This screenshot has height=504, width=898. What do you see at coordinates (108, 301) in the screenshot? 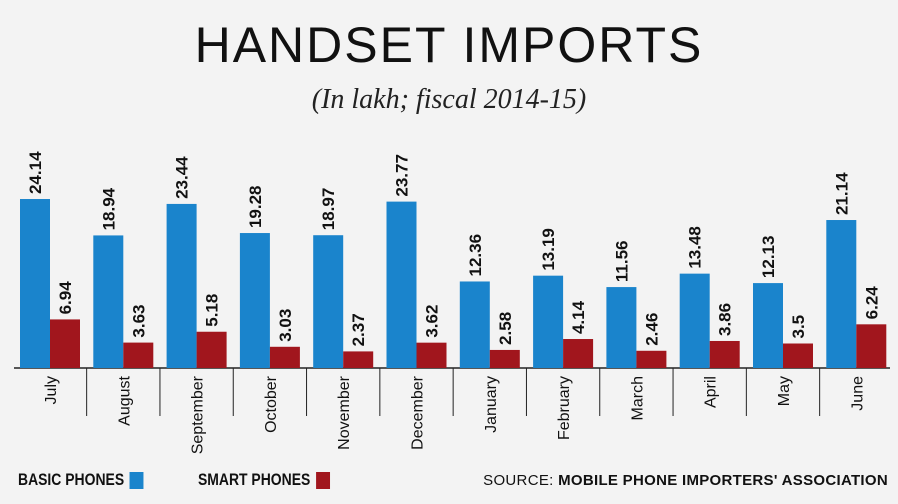
I see `bar-basic-phones-august` at bounding box center [108, 301].